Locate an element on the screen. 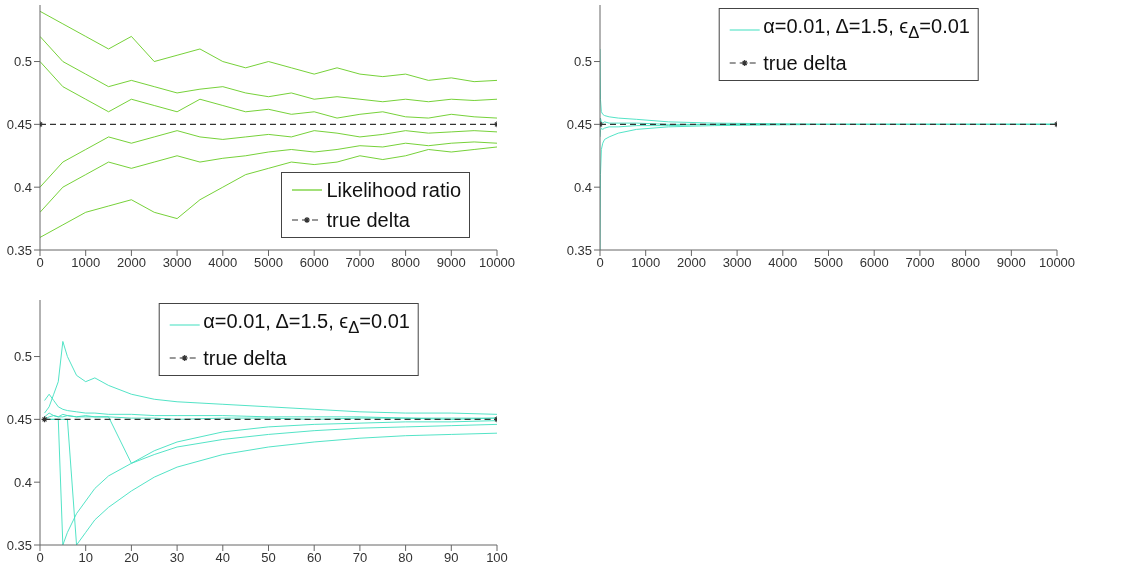  x-tick-label: 60 is located at coordinates (314, 558).